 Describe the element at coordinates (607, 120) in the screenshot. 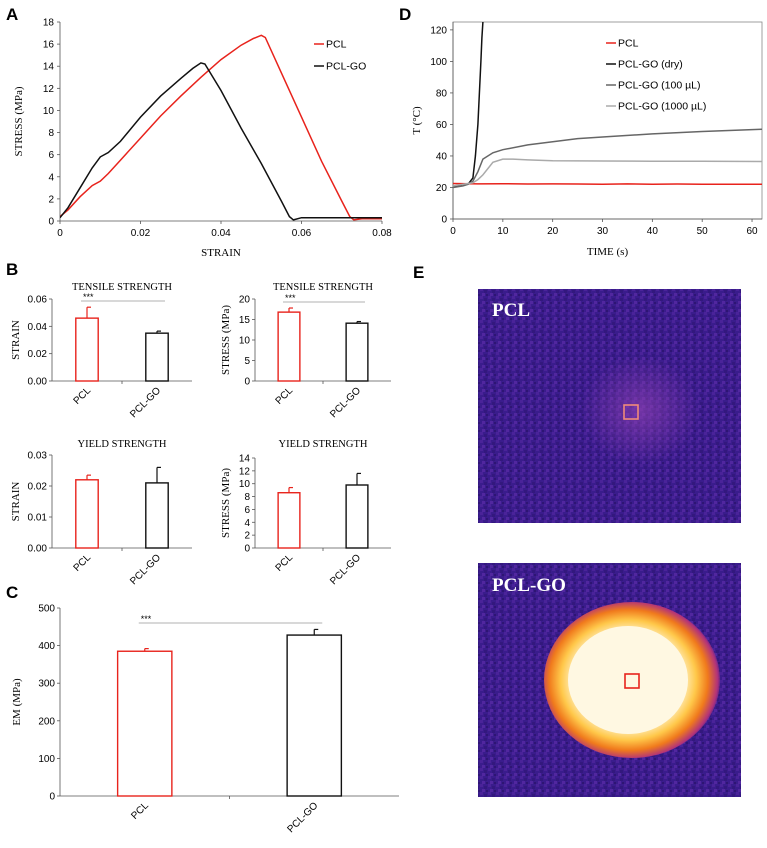

I see `plot-frame` at that location.